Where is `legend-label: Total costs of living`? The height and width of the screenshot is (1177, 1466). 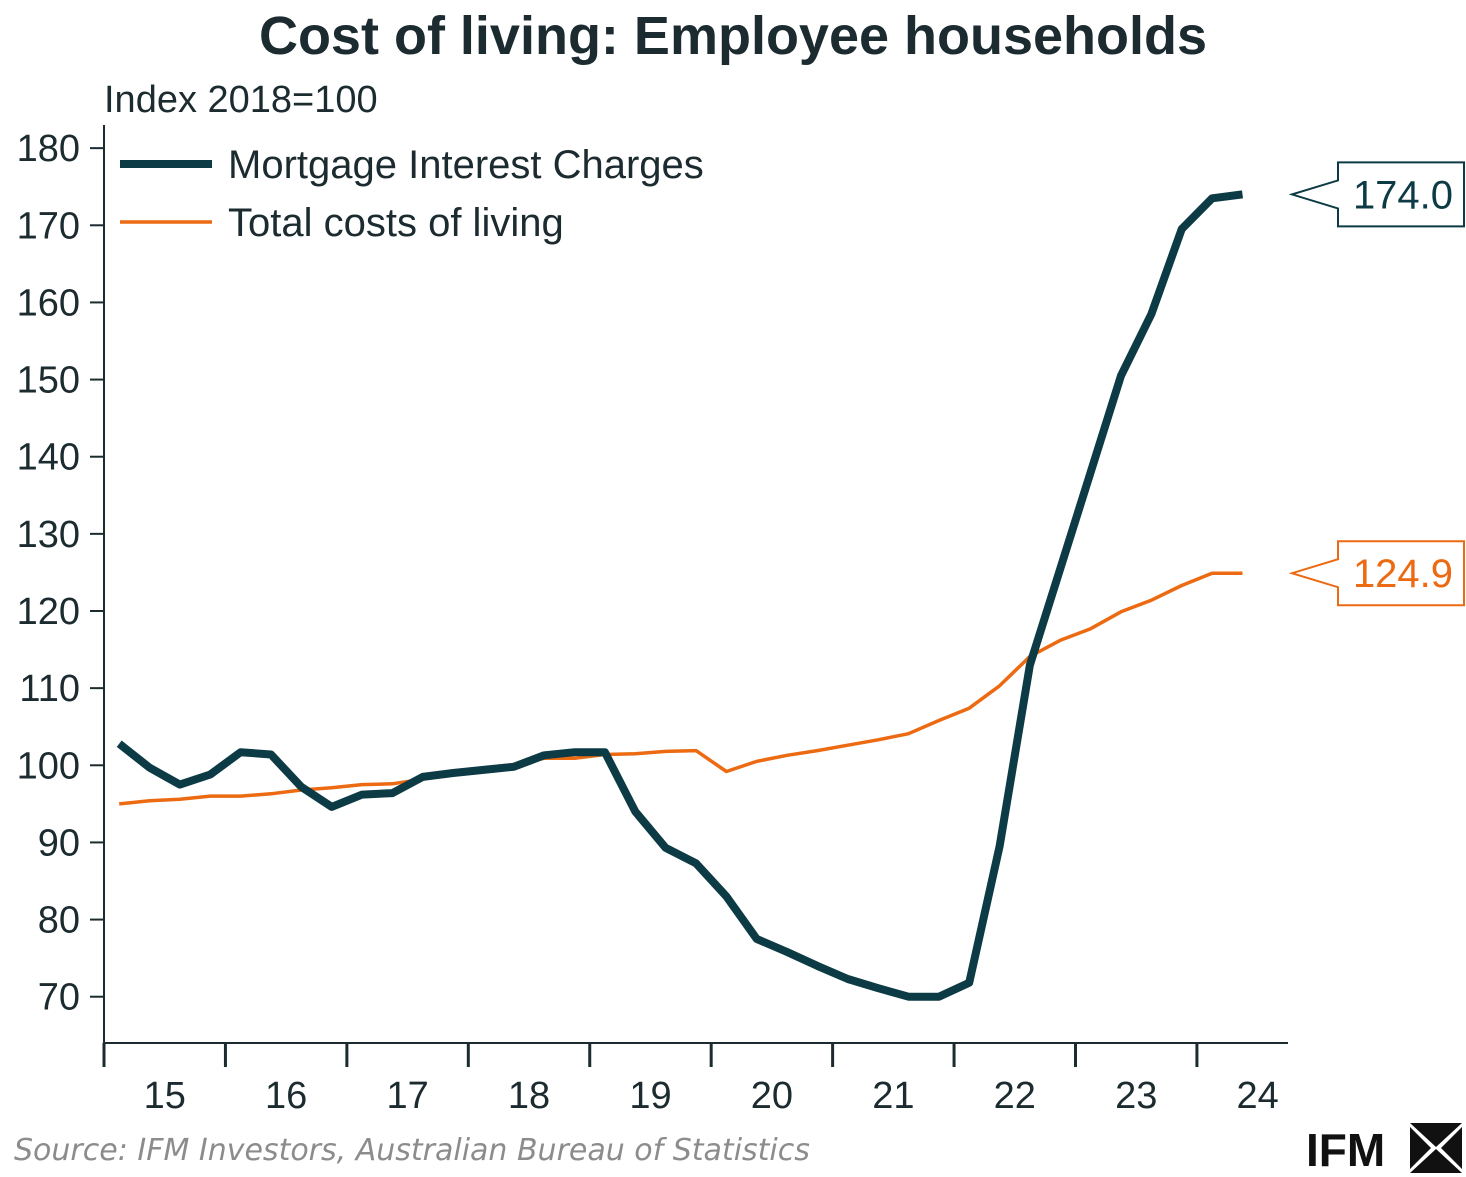
legend-label: Total costs of living is located at coordinates (396, 223).